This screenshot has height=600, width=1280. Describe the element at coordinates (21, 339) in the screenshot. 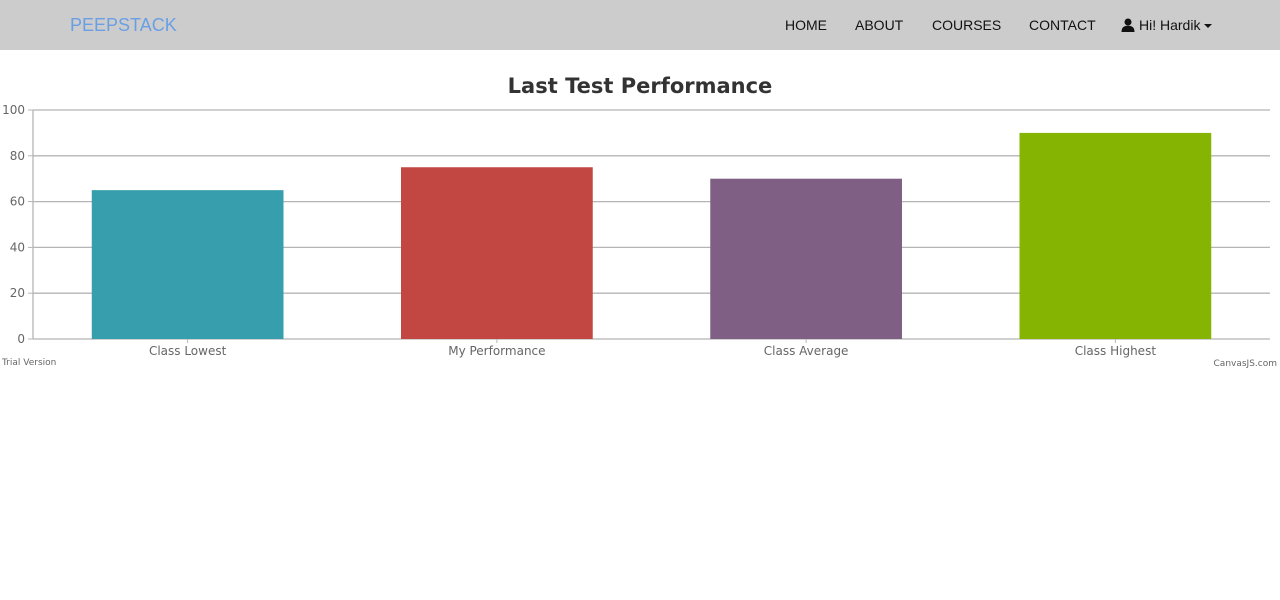

I see `y-axis-tick-label: 0` at that location.